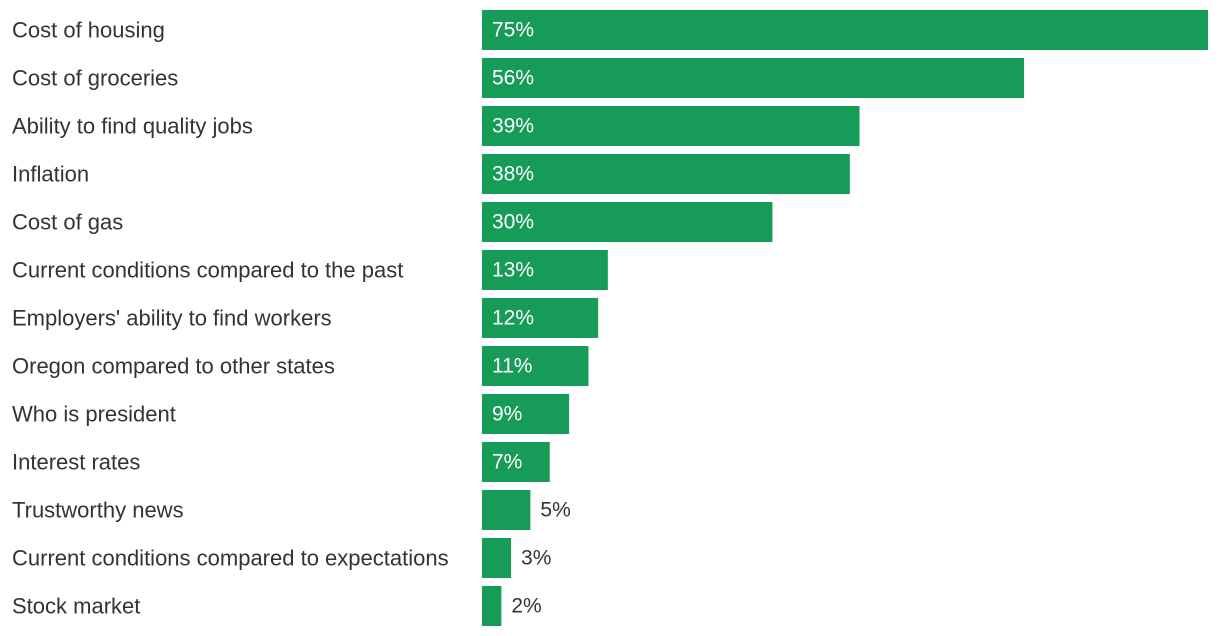 The width and height of the screenshot is (1220, 636). I want to click on category-label: Trustworthy news, so click(98, 510).